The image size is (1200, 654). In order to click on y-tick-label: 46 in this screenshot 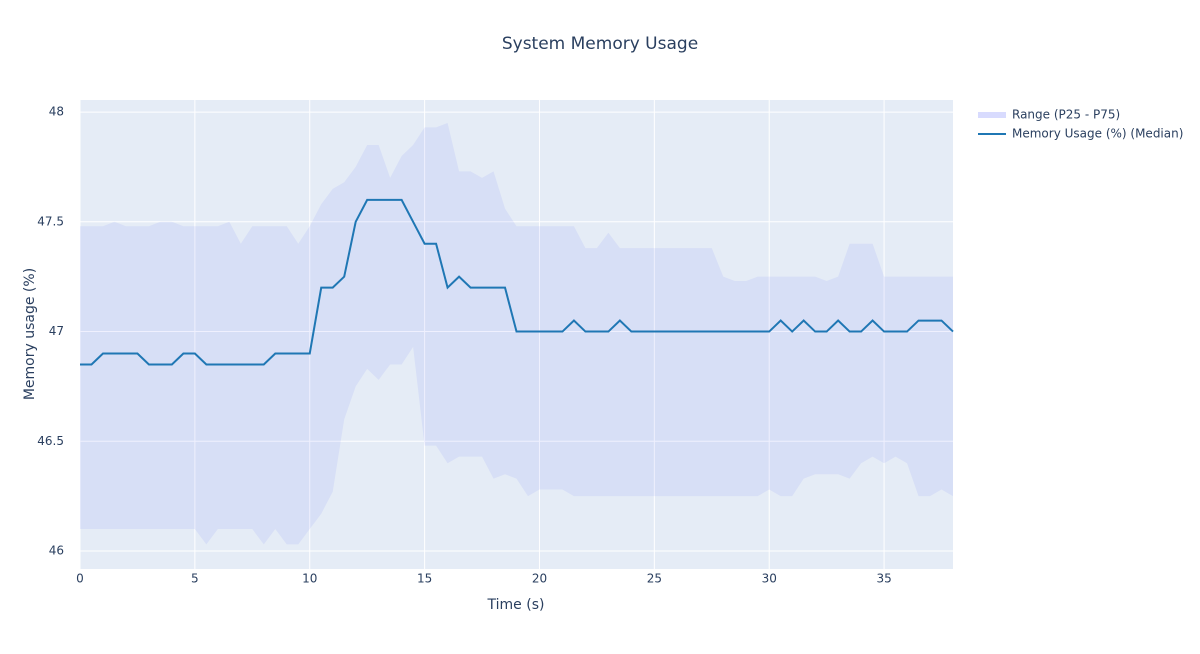, I will do `click(56, 551)`.